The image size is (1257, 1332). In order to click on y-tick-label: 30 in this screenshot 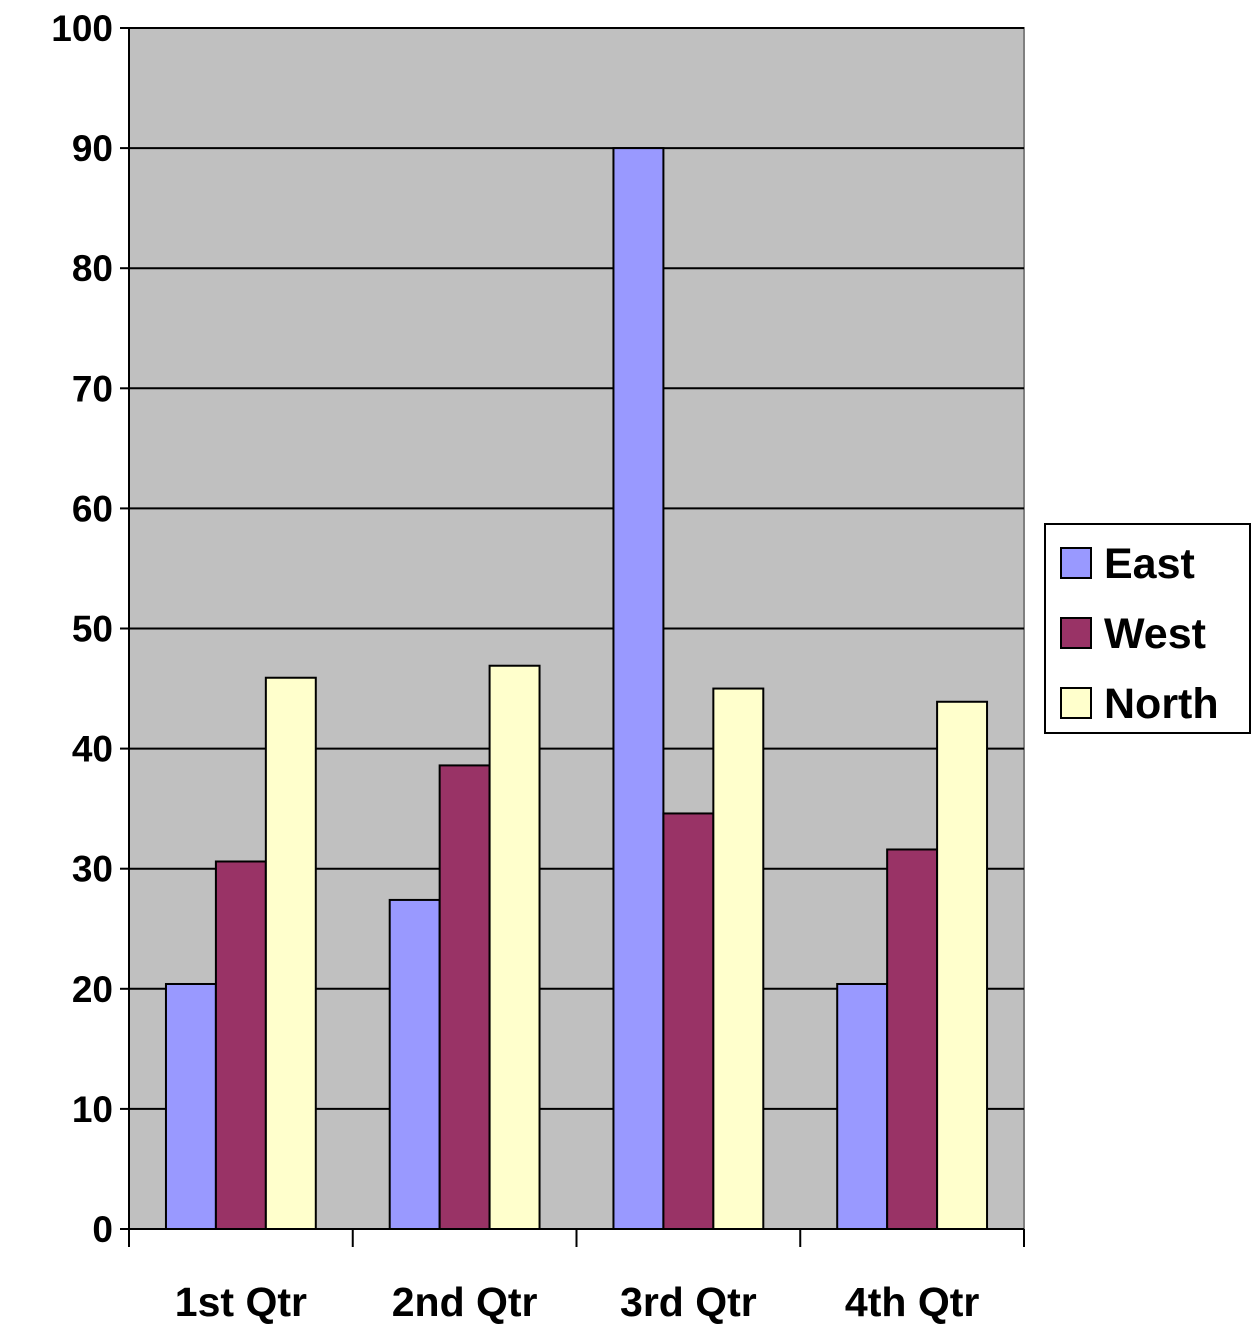, I will do `click(92, 869)`.